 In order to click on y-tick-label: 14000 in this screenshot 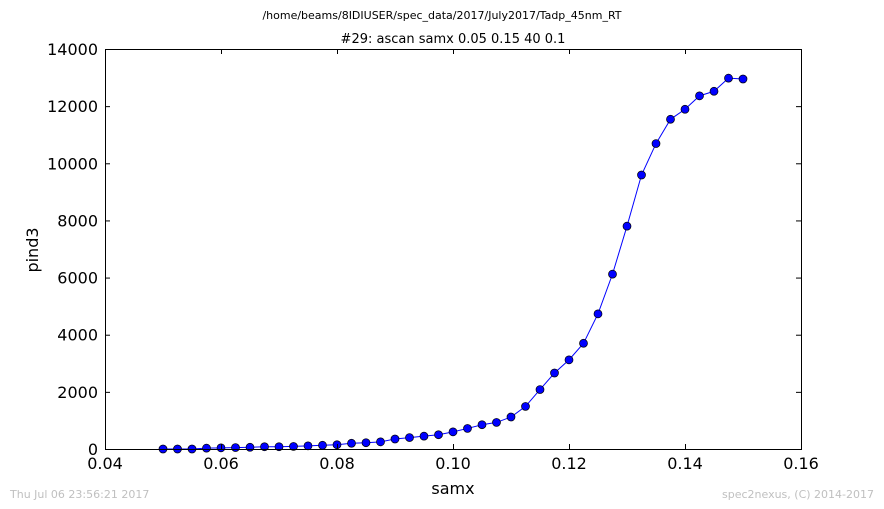, I will do `click(72, 49)`.